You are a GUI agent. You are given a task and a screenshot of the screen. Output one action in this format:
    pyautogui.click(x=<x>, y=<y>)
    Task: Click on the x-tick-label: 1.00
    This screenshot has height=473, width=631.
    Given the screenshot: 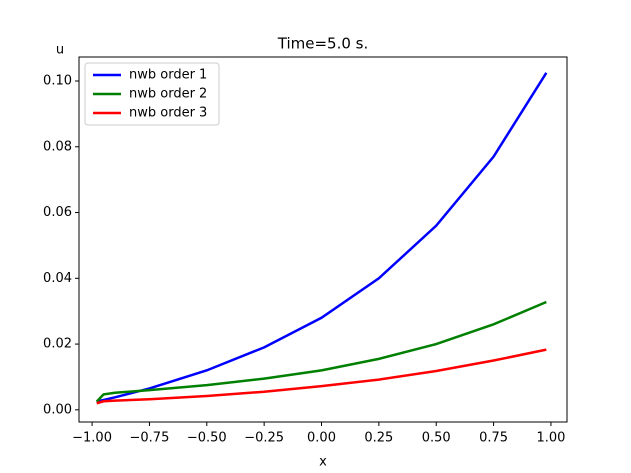 What is the action you would take?
    pyautogui.click(x=550, y=438)
    